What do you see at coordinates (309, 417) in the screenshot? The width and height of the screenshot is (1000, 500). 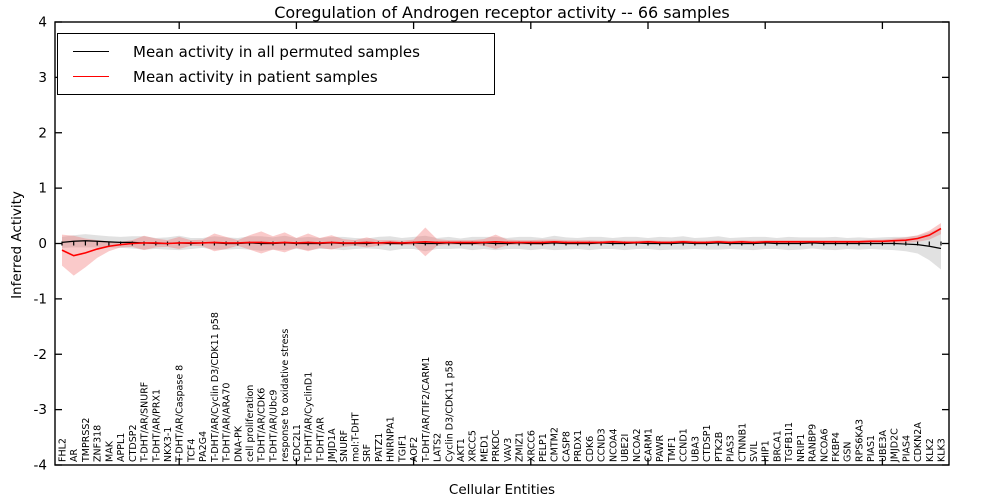 I see `x-category-label: T-DHT/AR/CyclinD1` at bounding box center [309, 417].